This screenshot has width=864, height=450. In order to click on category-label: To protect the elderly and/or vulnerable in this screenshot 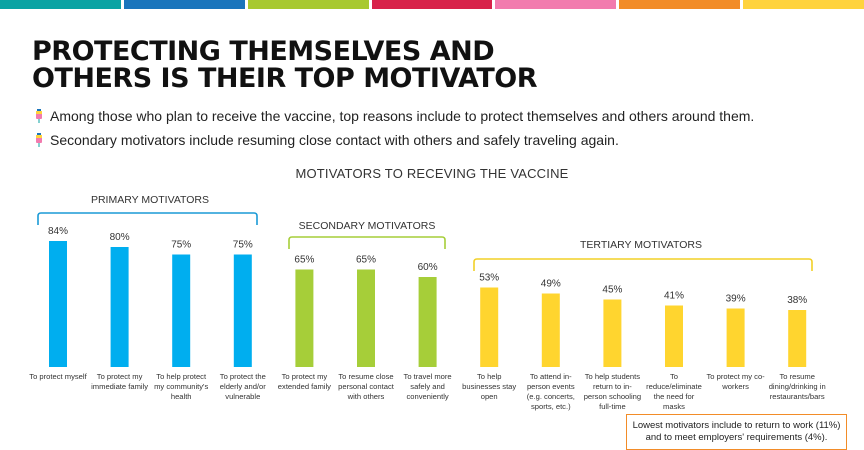, I will do `click(243, 386)`.